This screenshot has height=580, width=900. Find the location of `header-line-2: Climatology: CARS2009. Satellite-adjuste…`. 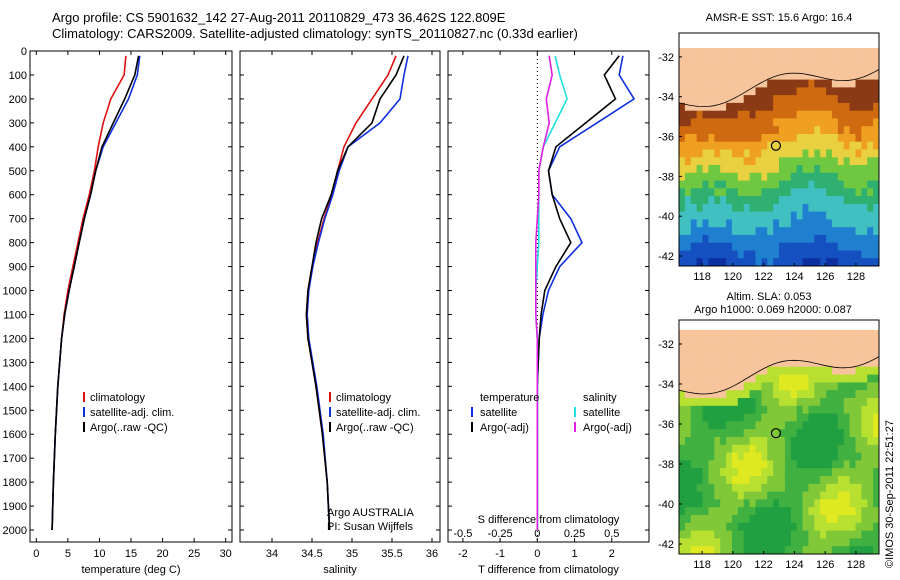

header-line-2: Climatology: CARS2009. Satellite-adjuste… is located at coordinates (315, 33).